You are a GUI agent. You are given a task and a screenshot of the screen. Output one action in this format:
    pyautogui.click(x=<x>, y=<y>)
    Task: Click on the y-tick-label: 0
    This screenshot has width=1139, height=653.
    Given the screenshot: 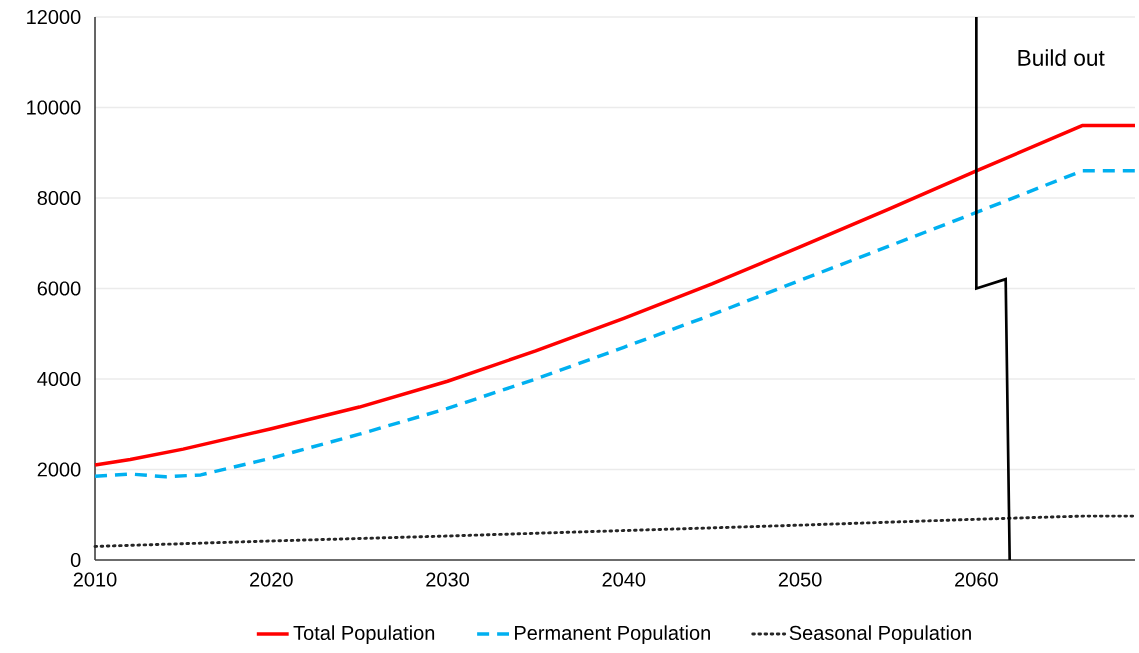 What is the action you would take?
    pyautogui.click(x=75, y=560)
    